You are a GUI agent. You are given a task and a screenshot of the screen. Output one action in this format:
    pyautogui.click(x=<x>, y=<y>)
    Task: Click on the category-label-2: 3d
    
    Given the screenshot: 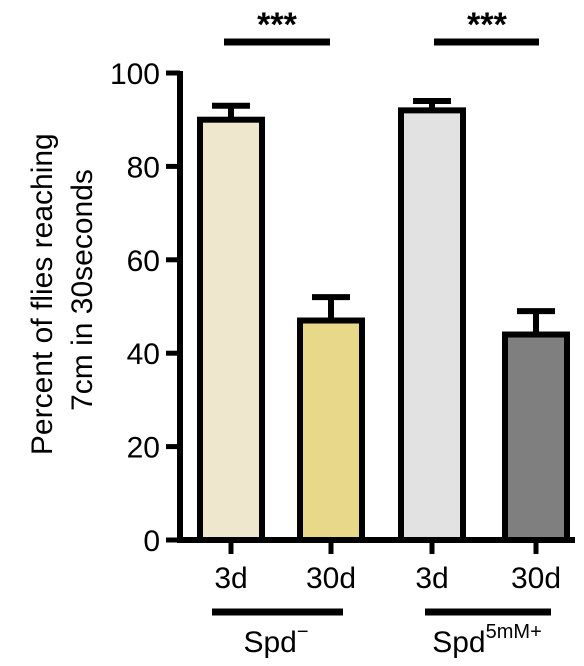 What is the action you would take?
    pyautogui.click(x=431, y=578)
    